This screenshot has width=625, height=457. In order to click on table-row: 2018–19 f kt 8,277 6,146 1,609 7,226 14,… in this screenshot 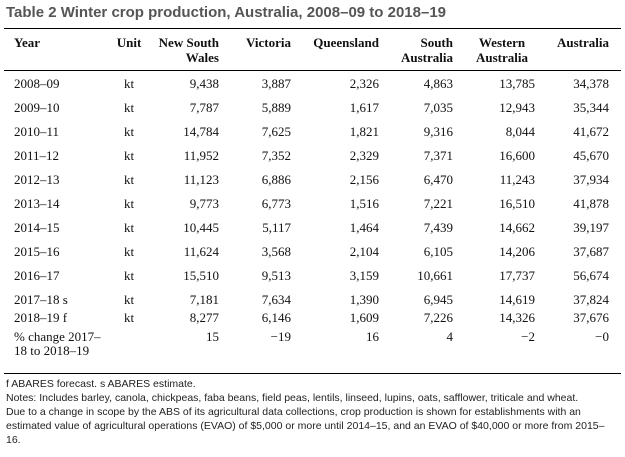, I will do `click(312, 318)`.